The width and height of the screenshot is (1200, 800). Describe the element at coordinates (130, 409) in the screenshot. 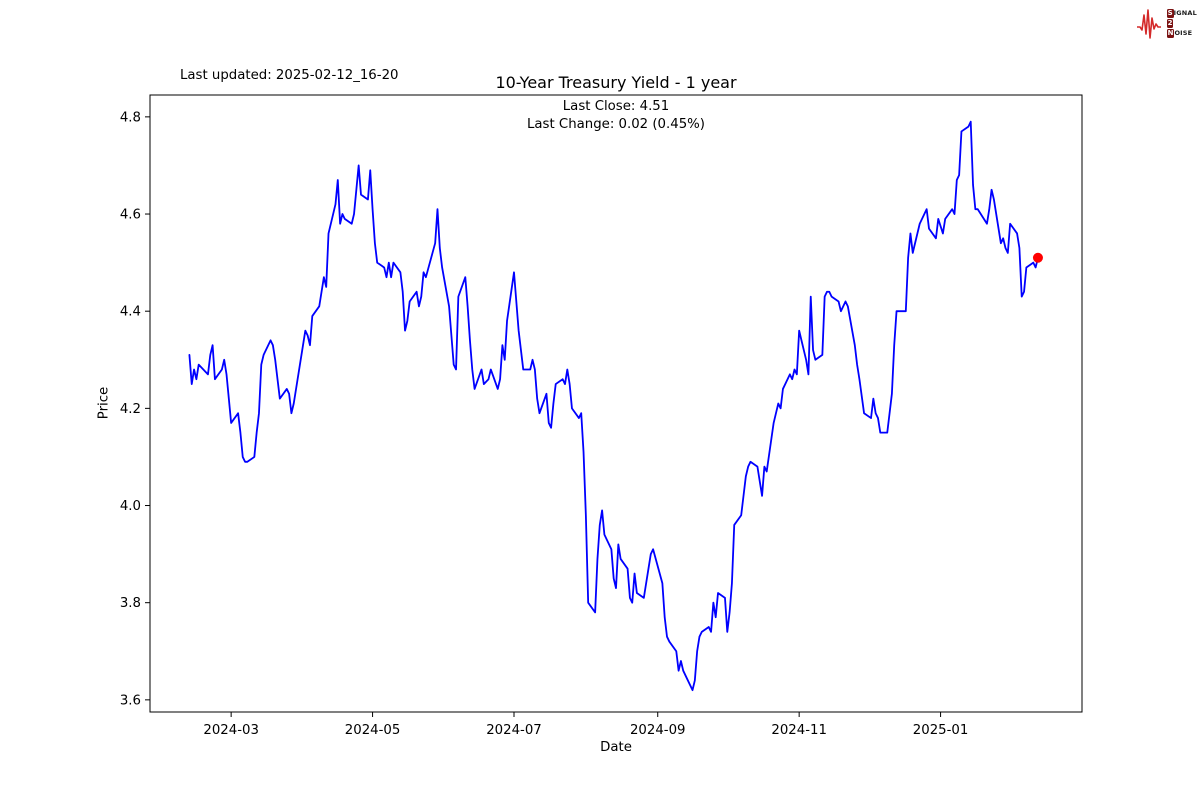

I see `svg-text: 4.2` at that location.